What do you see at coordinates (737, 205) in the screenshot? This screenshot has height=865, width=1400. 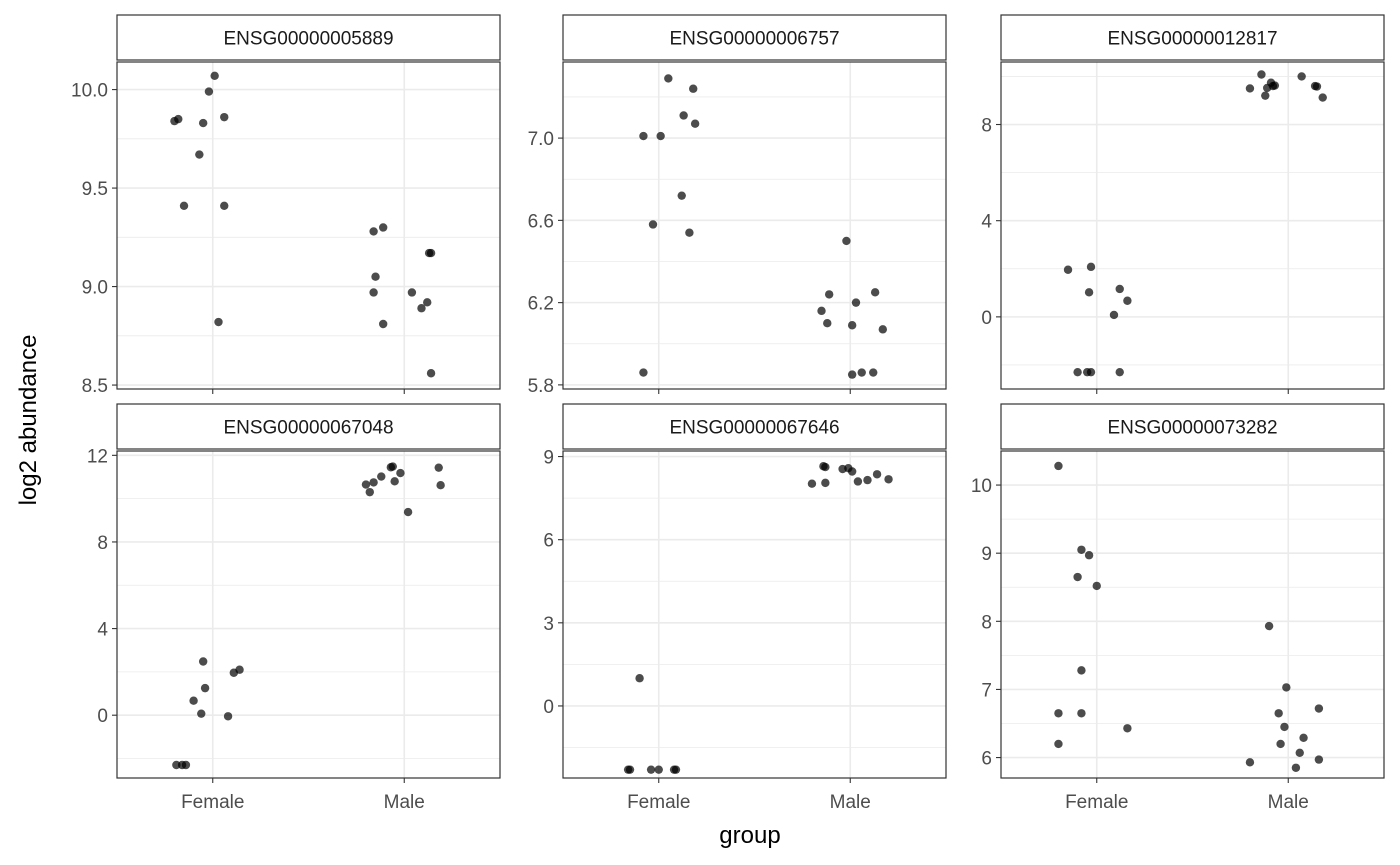 I see `facet-panel: ENSG00000006757 5.8 6.2 6.6 7.0` at bounding box center [737, 205].